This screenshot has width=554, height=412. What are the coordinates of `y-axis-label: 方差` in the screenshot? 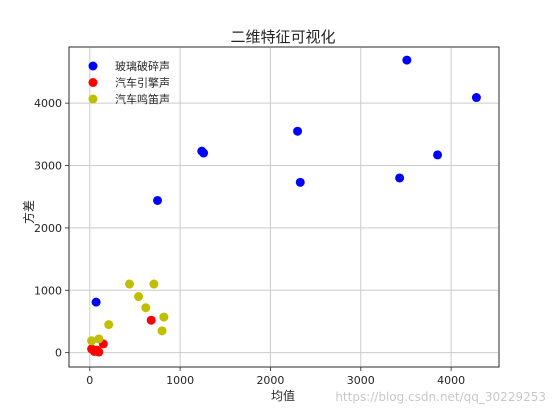 It's located at (28, 212).